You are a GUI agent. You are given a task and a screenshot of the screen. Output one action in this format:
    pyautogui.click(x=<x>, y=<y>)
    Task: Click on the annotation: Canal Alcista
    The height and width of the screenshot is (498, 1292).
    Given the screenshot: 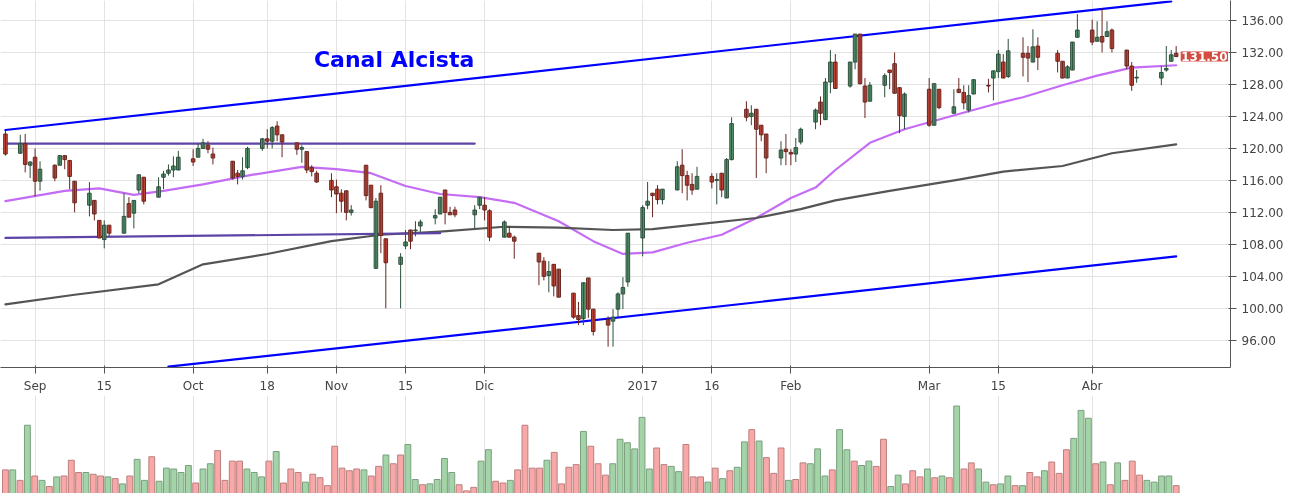 What is the action you would take?
    pyautogui.click(x=394, y=59)
    